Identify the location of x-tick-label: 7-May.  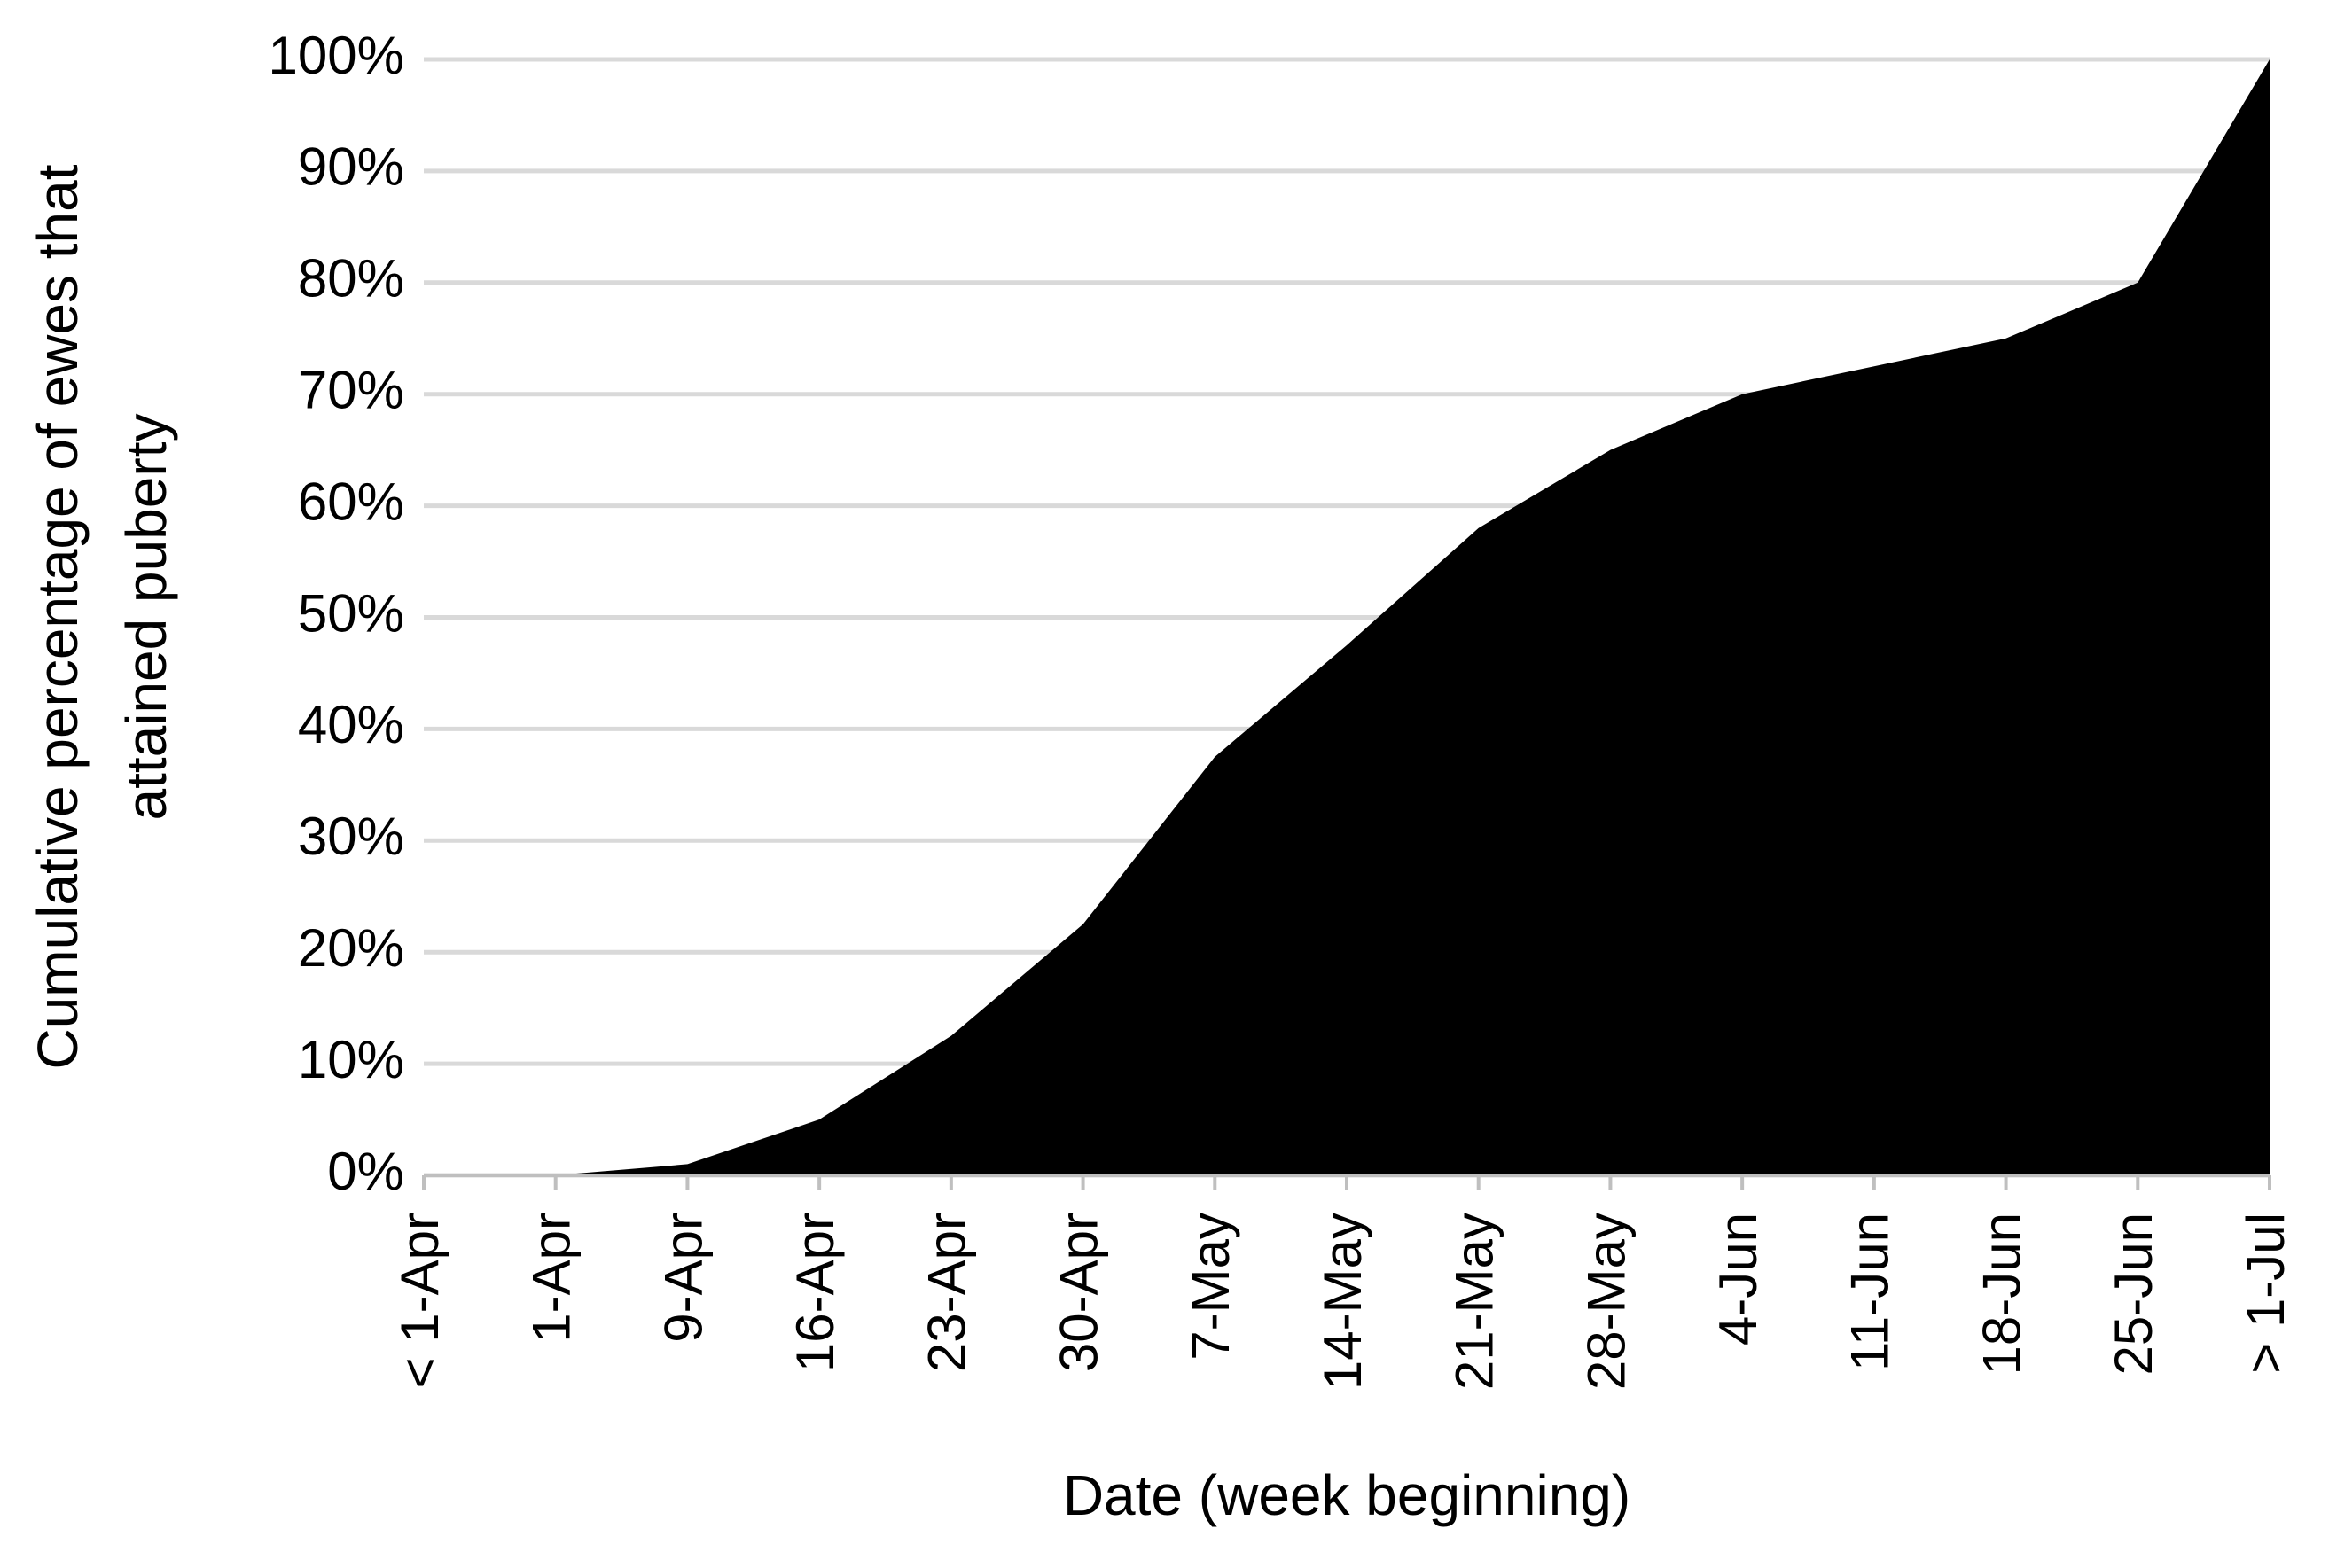
(1210, 1287).